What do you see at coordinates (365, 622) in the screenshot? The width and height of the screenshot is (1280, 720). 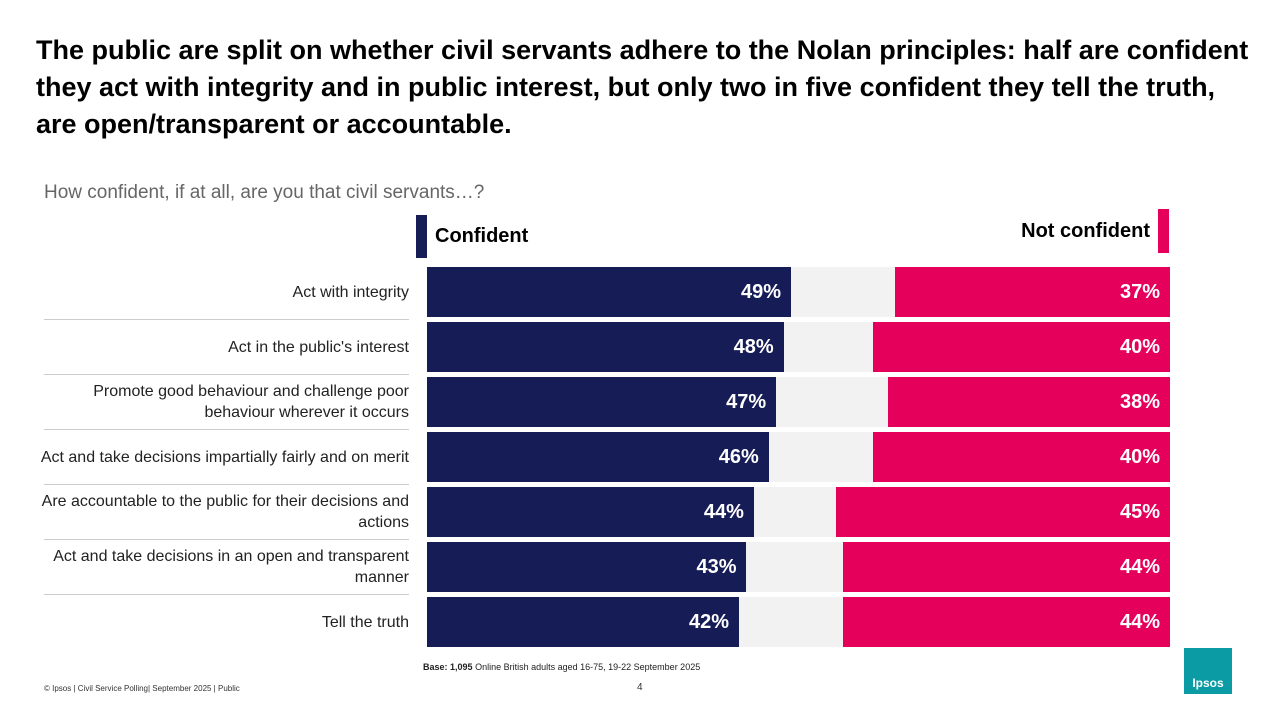 I see `category-label: Tell the truth` at bounding box center [365, 622].